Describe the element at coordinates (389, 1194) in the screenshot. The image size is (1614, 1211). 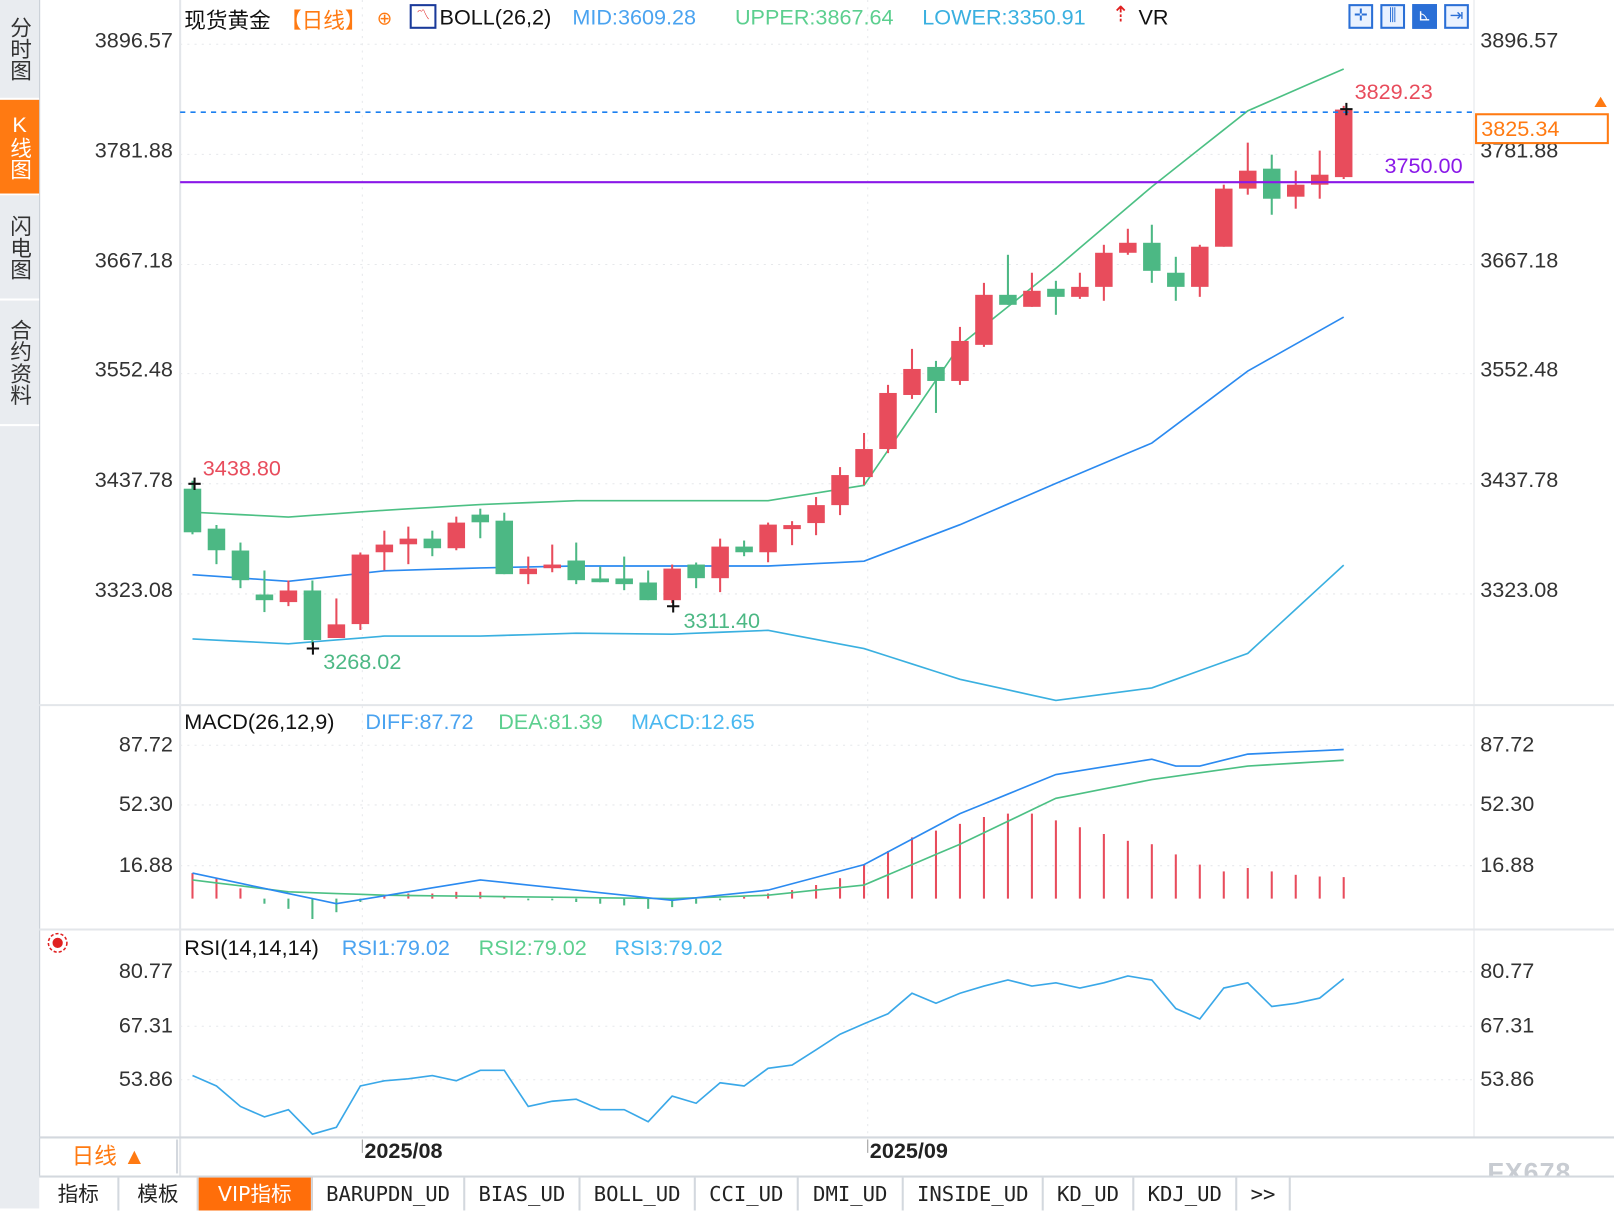
I see `tab-barupdn: BARUPDN_UD` at that location.